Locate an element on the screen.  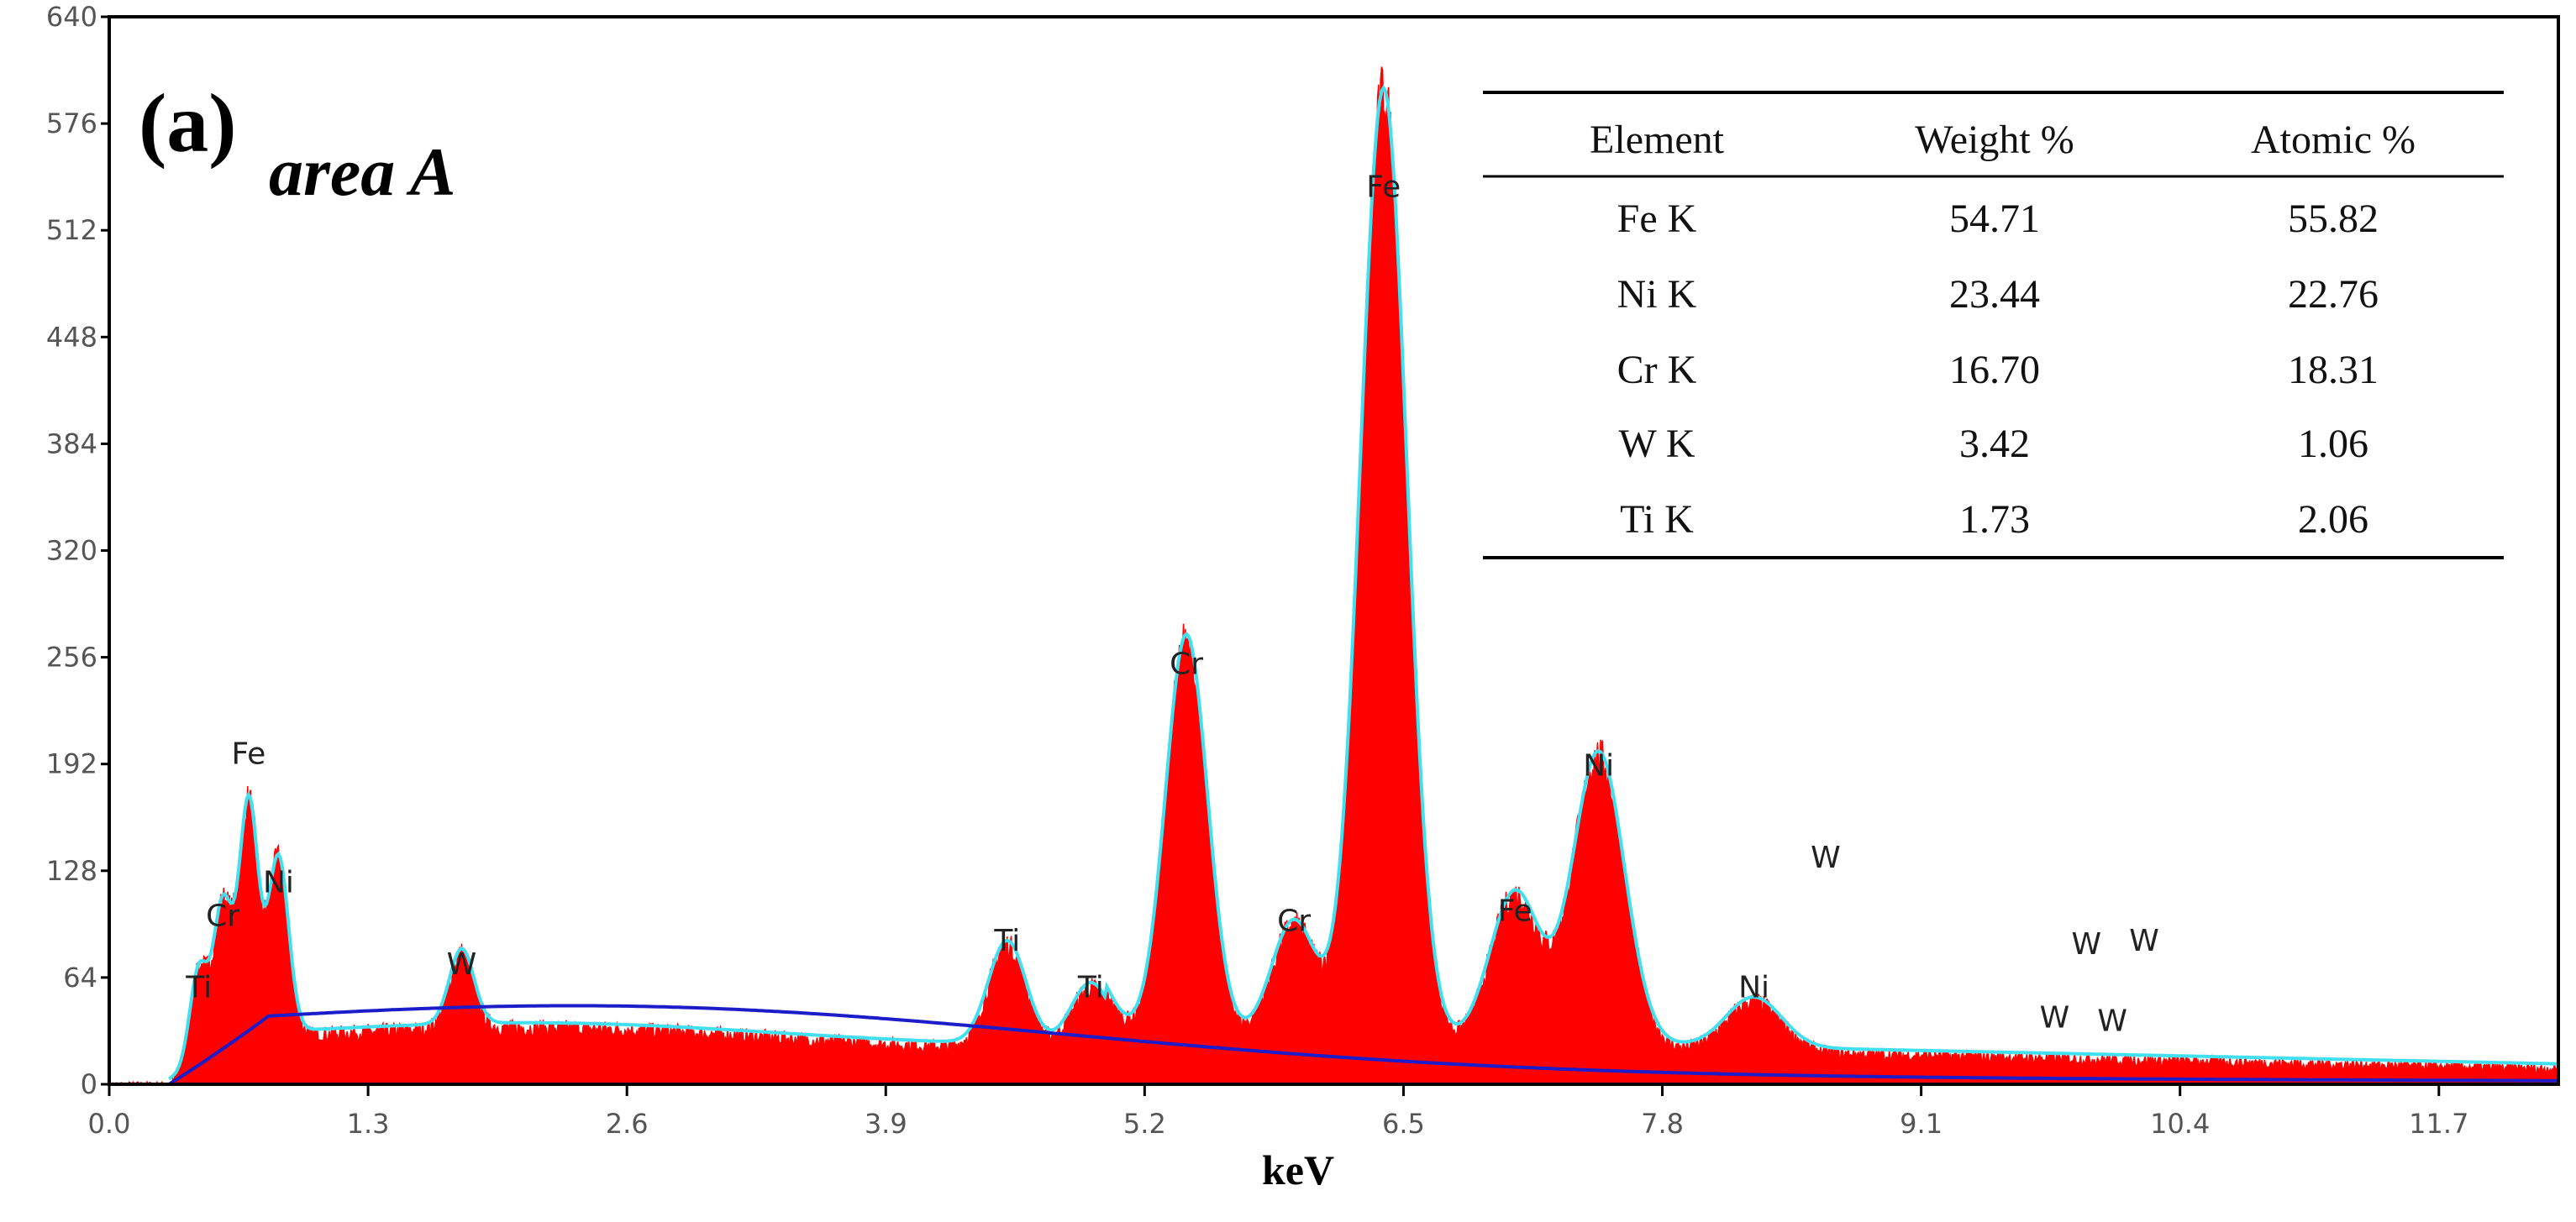
table-header-element: Element is located at coordinates (1657, 140).